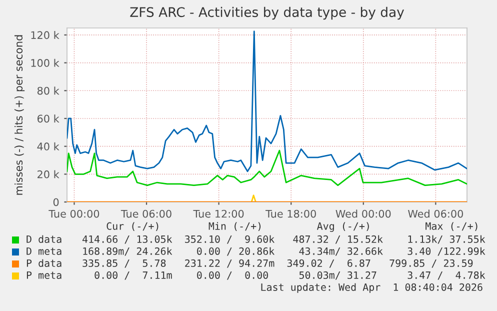 The width and height of the screenshot is (497, 311). I want to click on y-tick-label: 60 k, so click(48, 118).